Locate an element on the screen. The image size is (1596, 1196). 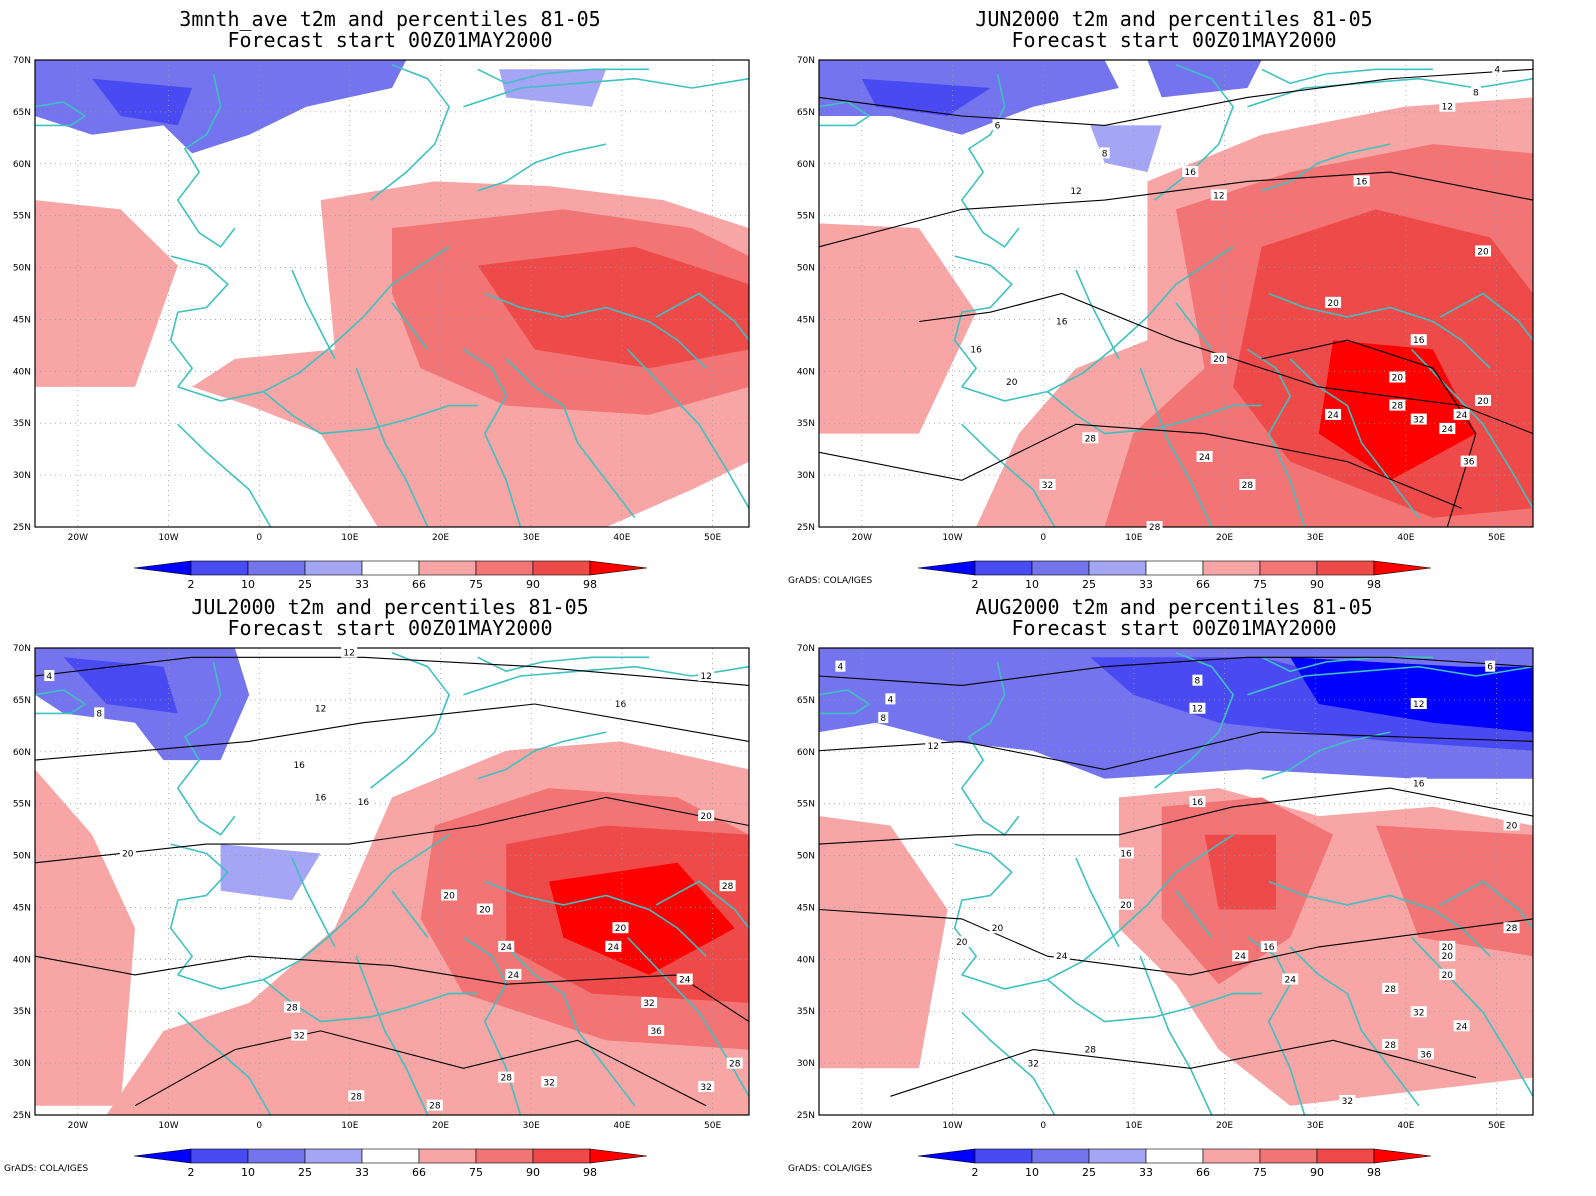
latitude-label: 40N is located at coordinates (22, 960).